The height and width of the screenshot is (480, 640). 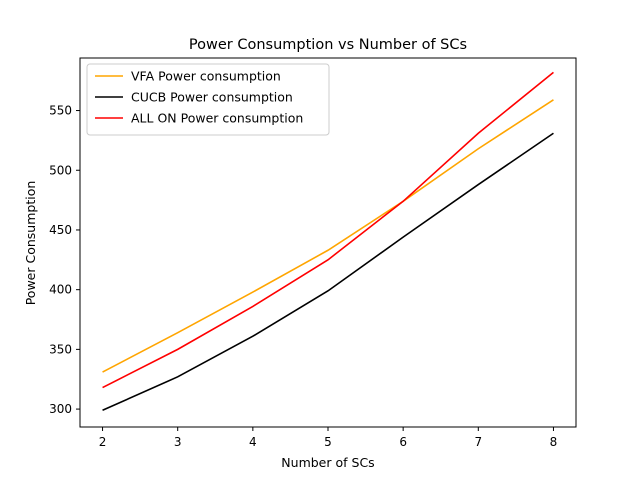 I want to click on legend-box, so click(x=208, y=99).